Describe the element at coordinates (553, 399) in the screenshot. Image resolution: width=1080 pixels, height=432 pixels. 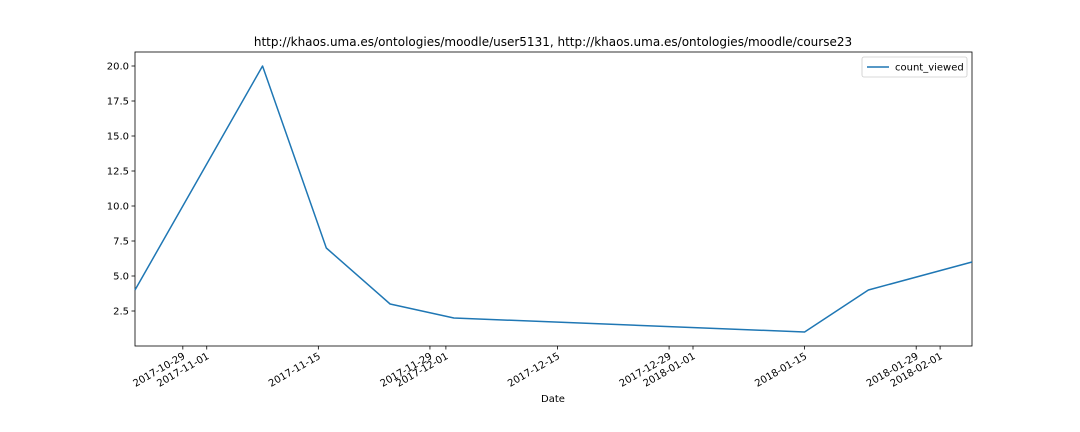
I see `x-axis-label: Date` at that location.